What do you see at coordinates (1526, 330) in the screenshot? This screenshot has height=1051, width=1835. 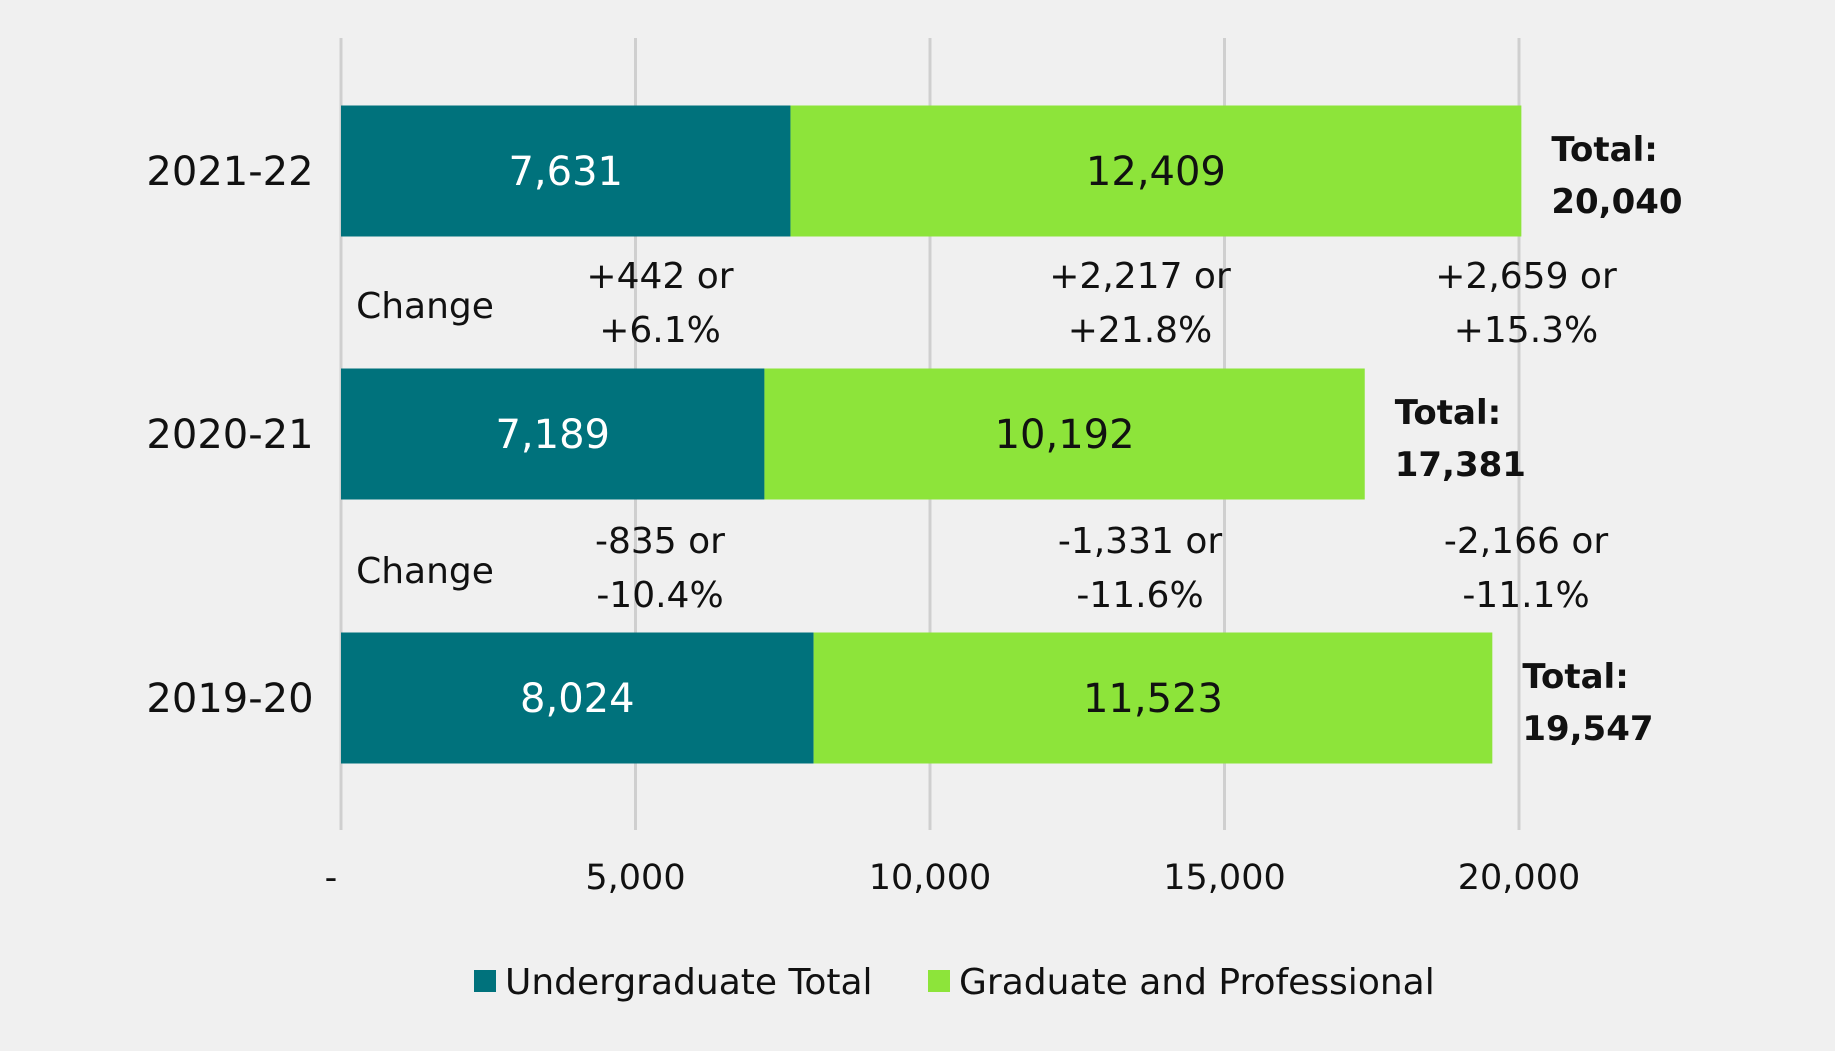 I see `change-total-line2: +15.3%` at bounding box center [1526, 330].